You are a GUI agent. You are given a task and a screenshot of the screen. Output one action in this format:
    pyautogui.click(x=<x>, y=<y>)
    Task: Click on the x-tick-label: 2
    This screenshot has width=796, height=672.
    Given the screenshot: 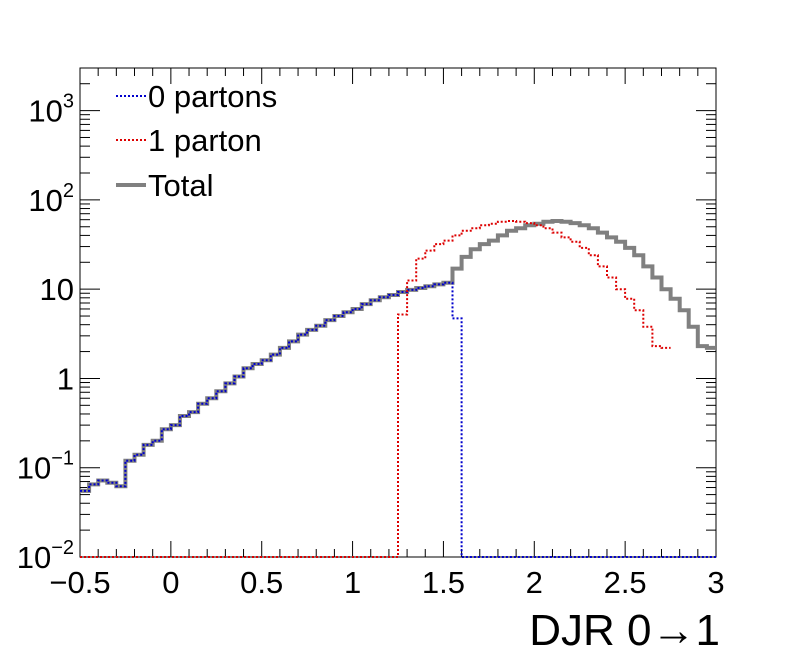 What is the action you would take?
    pyautogui.click(x=534, y=582)
    